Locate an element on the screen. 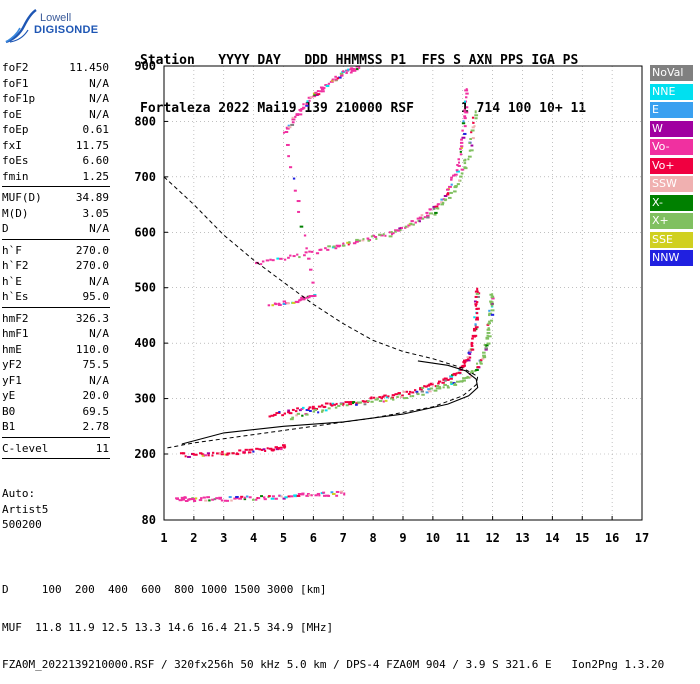 The height and width of the screenshot is (684, 700). x-tick-label: 4 is located at coordinates (253, 538).